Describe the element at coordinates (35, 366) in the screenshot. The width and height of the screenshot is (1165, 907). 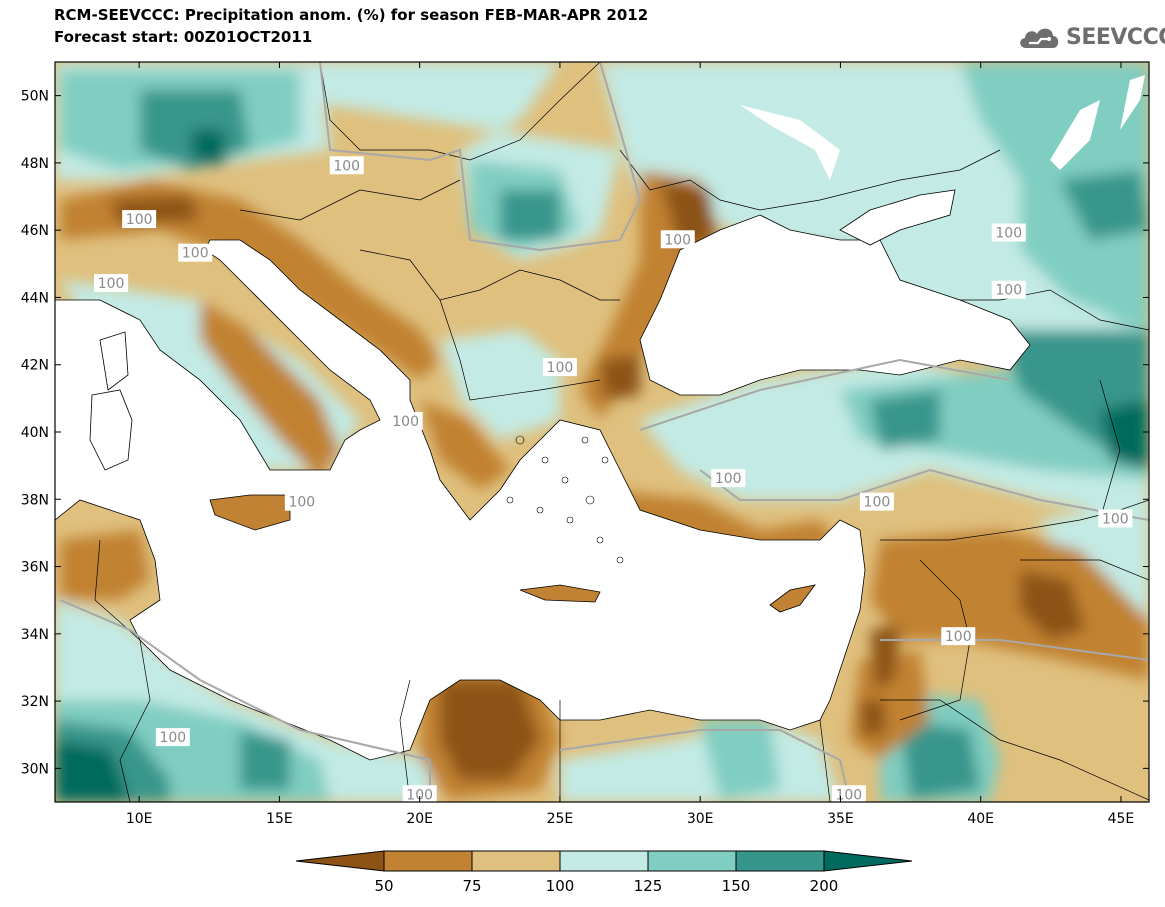
I see `lat-tick-label: 42N` at that location.